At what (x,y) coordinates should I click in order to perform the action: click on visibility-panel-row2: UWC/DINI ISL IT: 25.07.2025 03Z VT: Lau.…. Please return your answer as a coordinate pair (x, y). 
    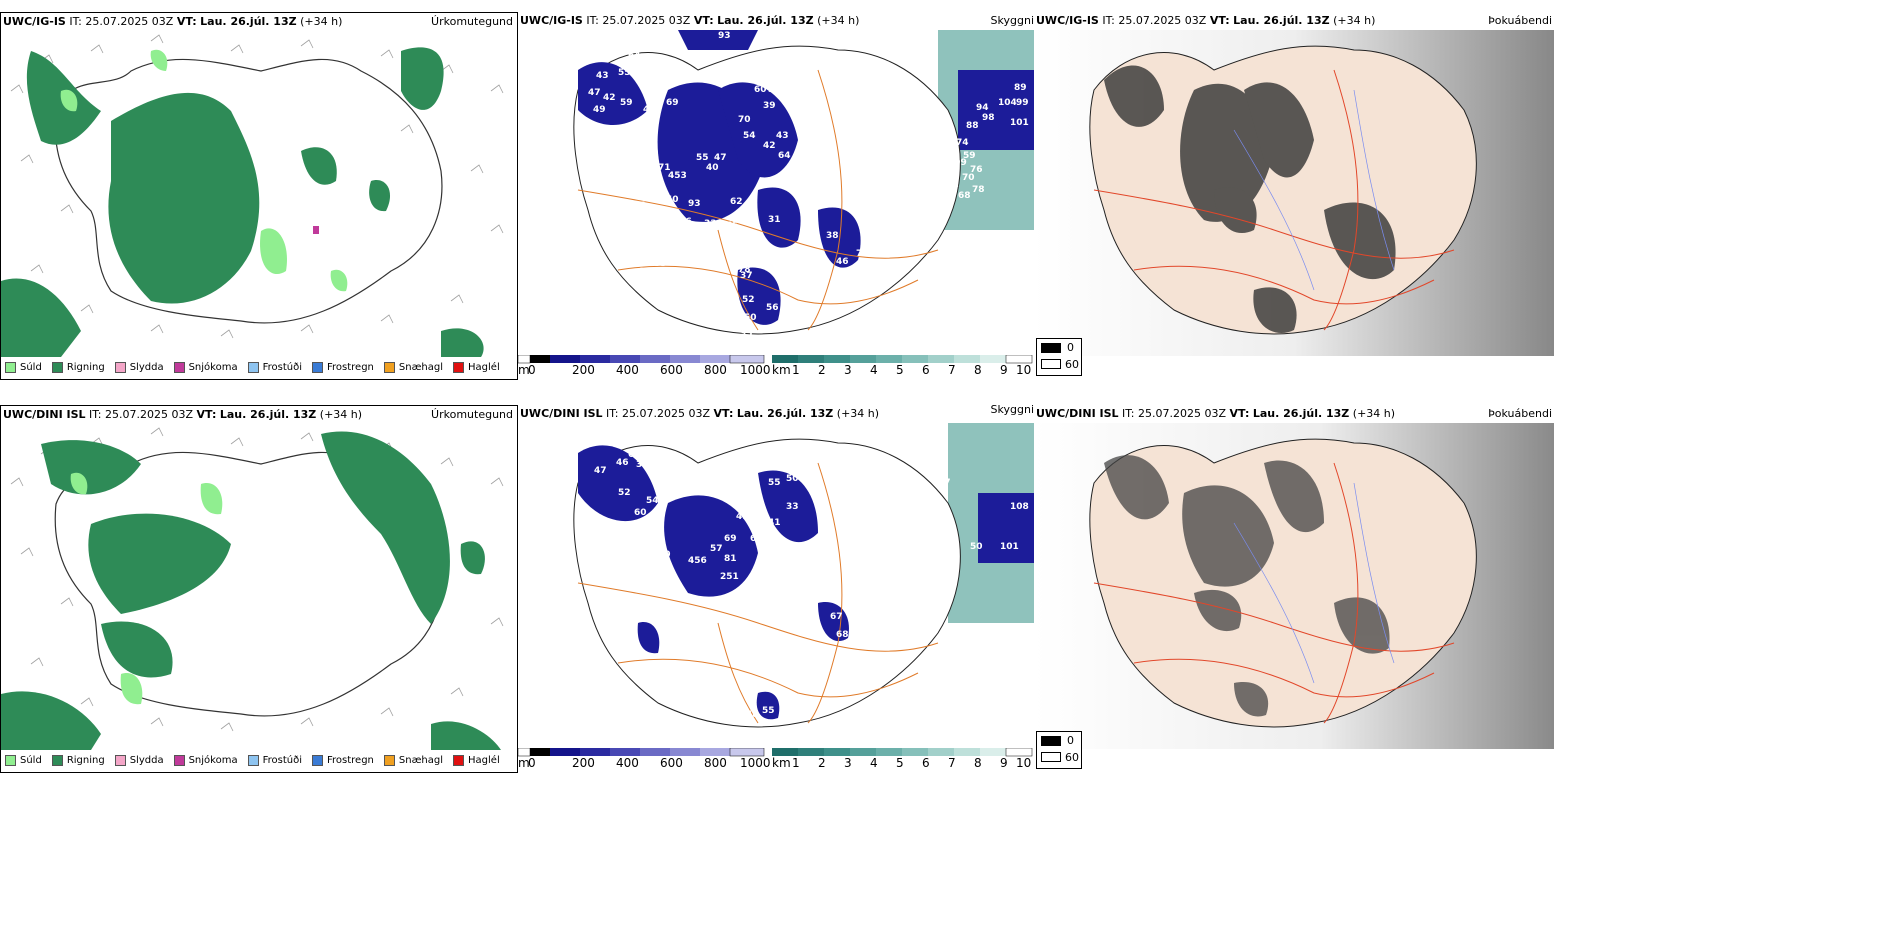
    Looking at the image, I should click on (775, 588).